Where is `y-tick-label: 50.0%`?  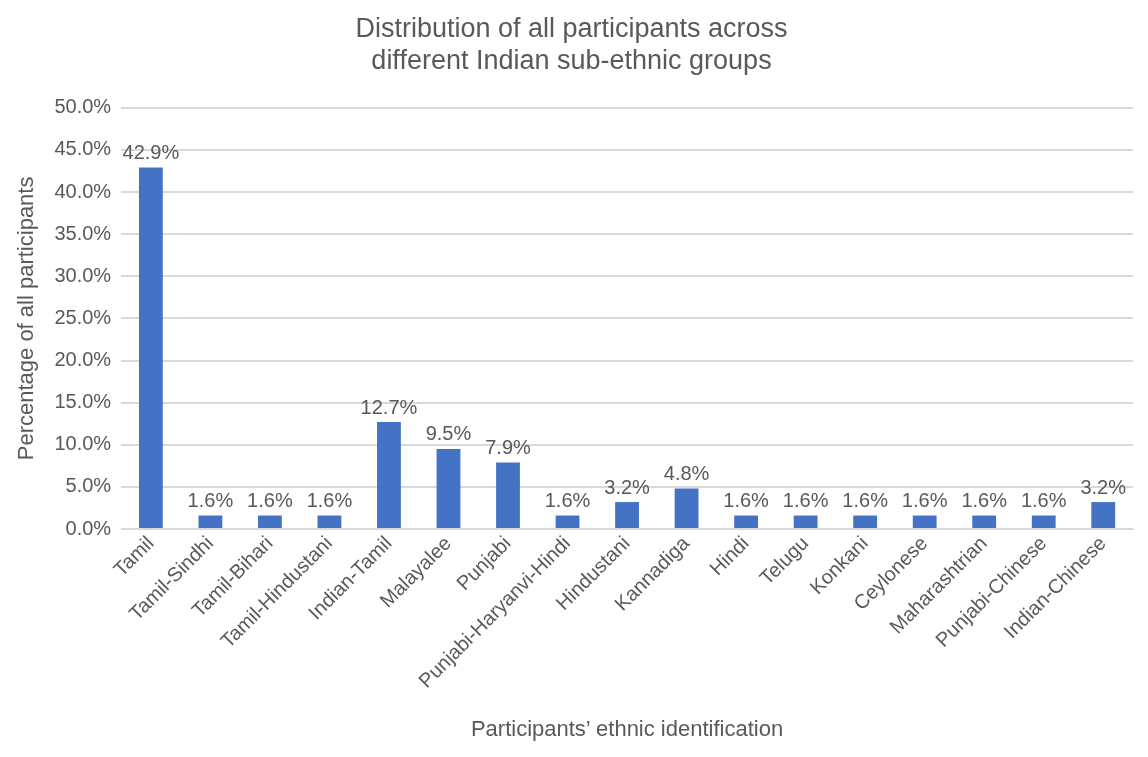
y-tick-label: 50.0% is located at coordinates (83, 106).